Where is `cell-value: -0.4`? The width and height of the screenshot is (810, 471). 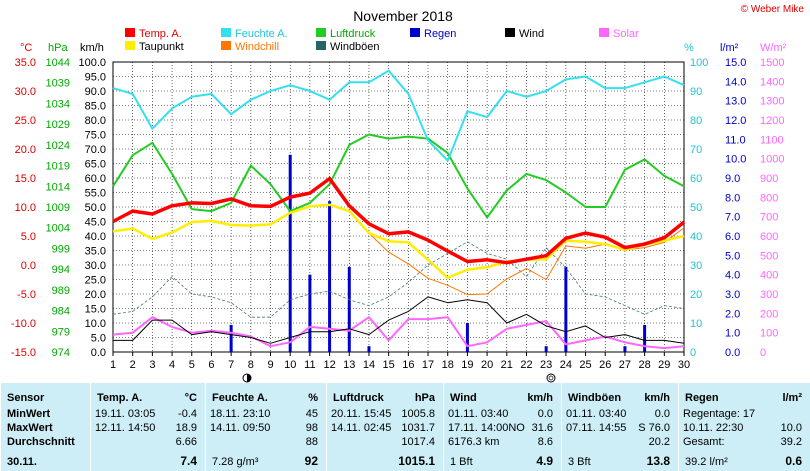 cell-value: -0.4 is located at coordinates (187, 414).